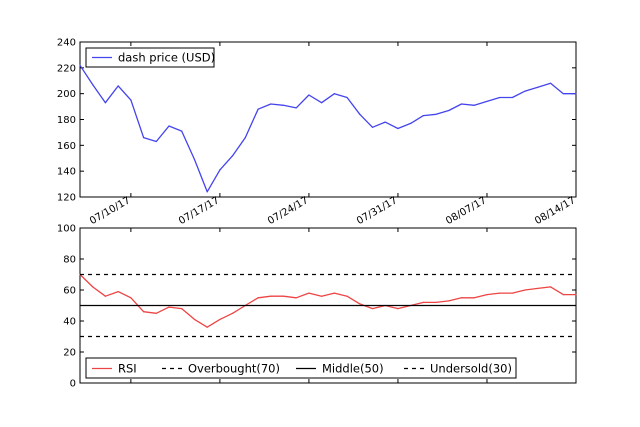  Describe the element at coordinates (66, 229) in the screenshot. I see `y-tick-label: 100` at that location.